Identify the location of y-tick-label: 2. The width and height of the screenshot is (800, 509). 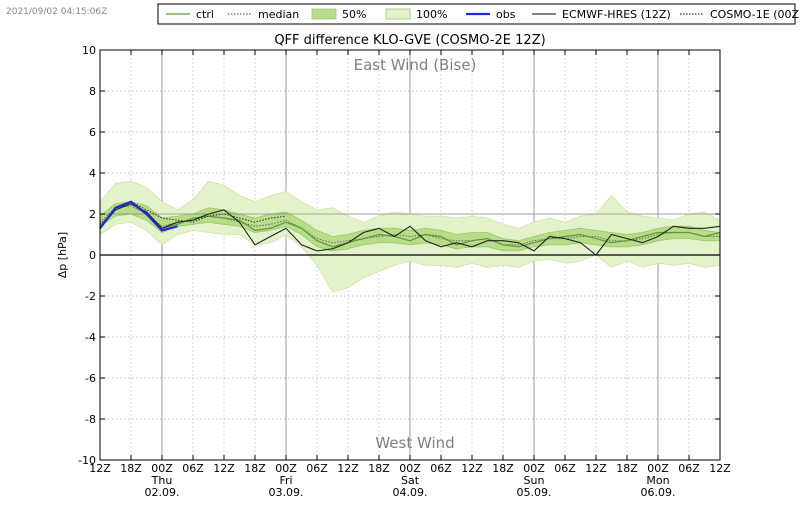
(92, 214).